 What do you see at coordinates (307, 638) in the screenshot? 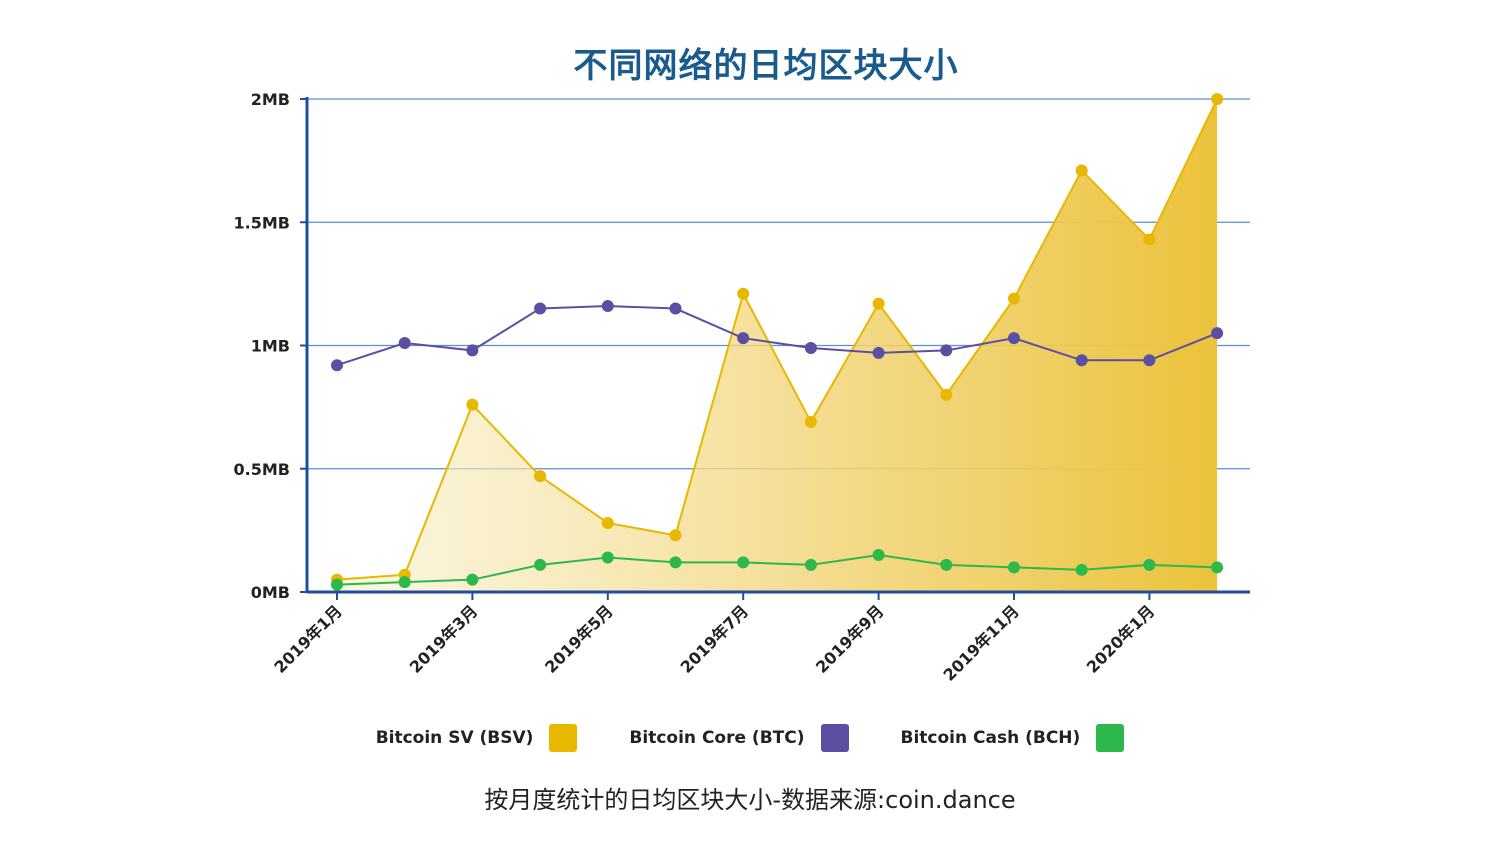
I see `x-tick-label: 2019年1月` at bounding box center [307, 638].